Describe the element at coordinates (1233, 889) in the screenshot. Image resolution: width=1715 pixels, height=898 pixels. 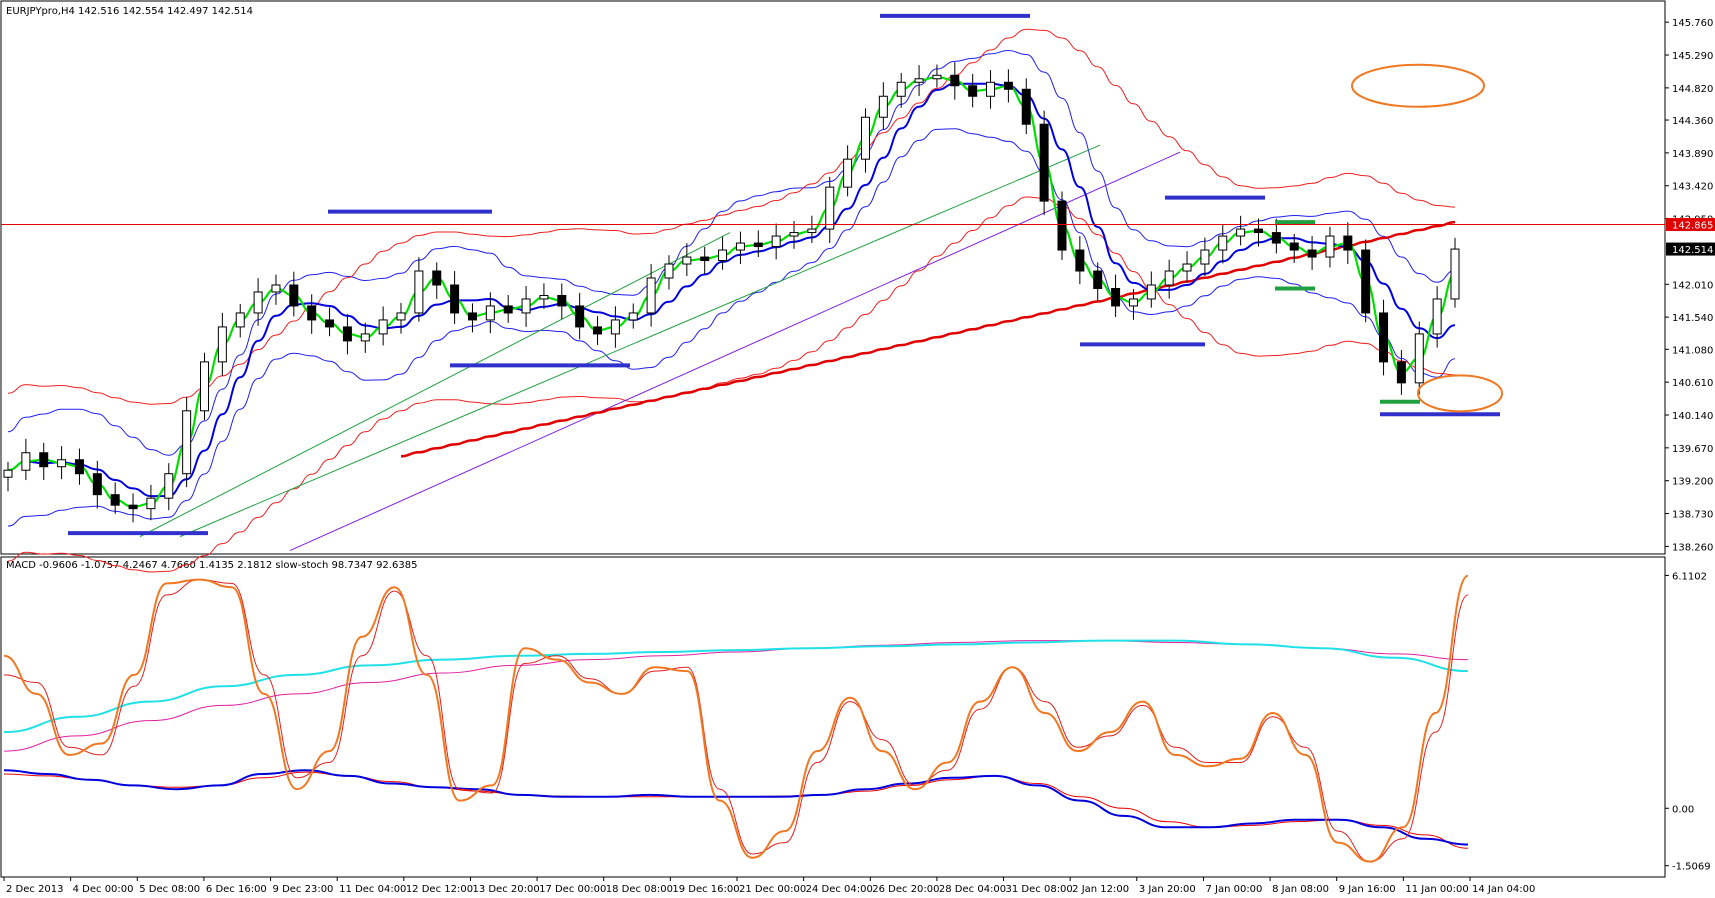
I see `time-tick-label: 7 Jan 00:00` at that location.